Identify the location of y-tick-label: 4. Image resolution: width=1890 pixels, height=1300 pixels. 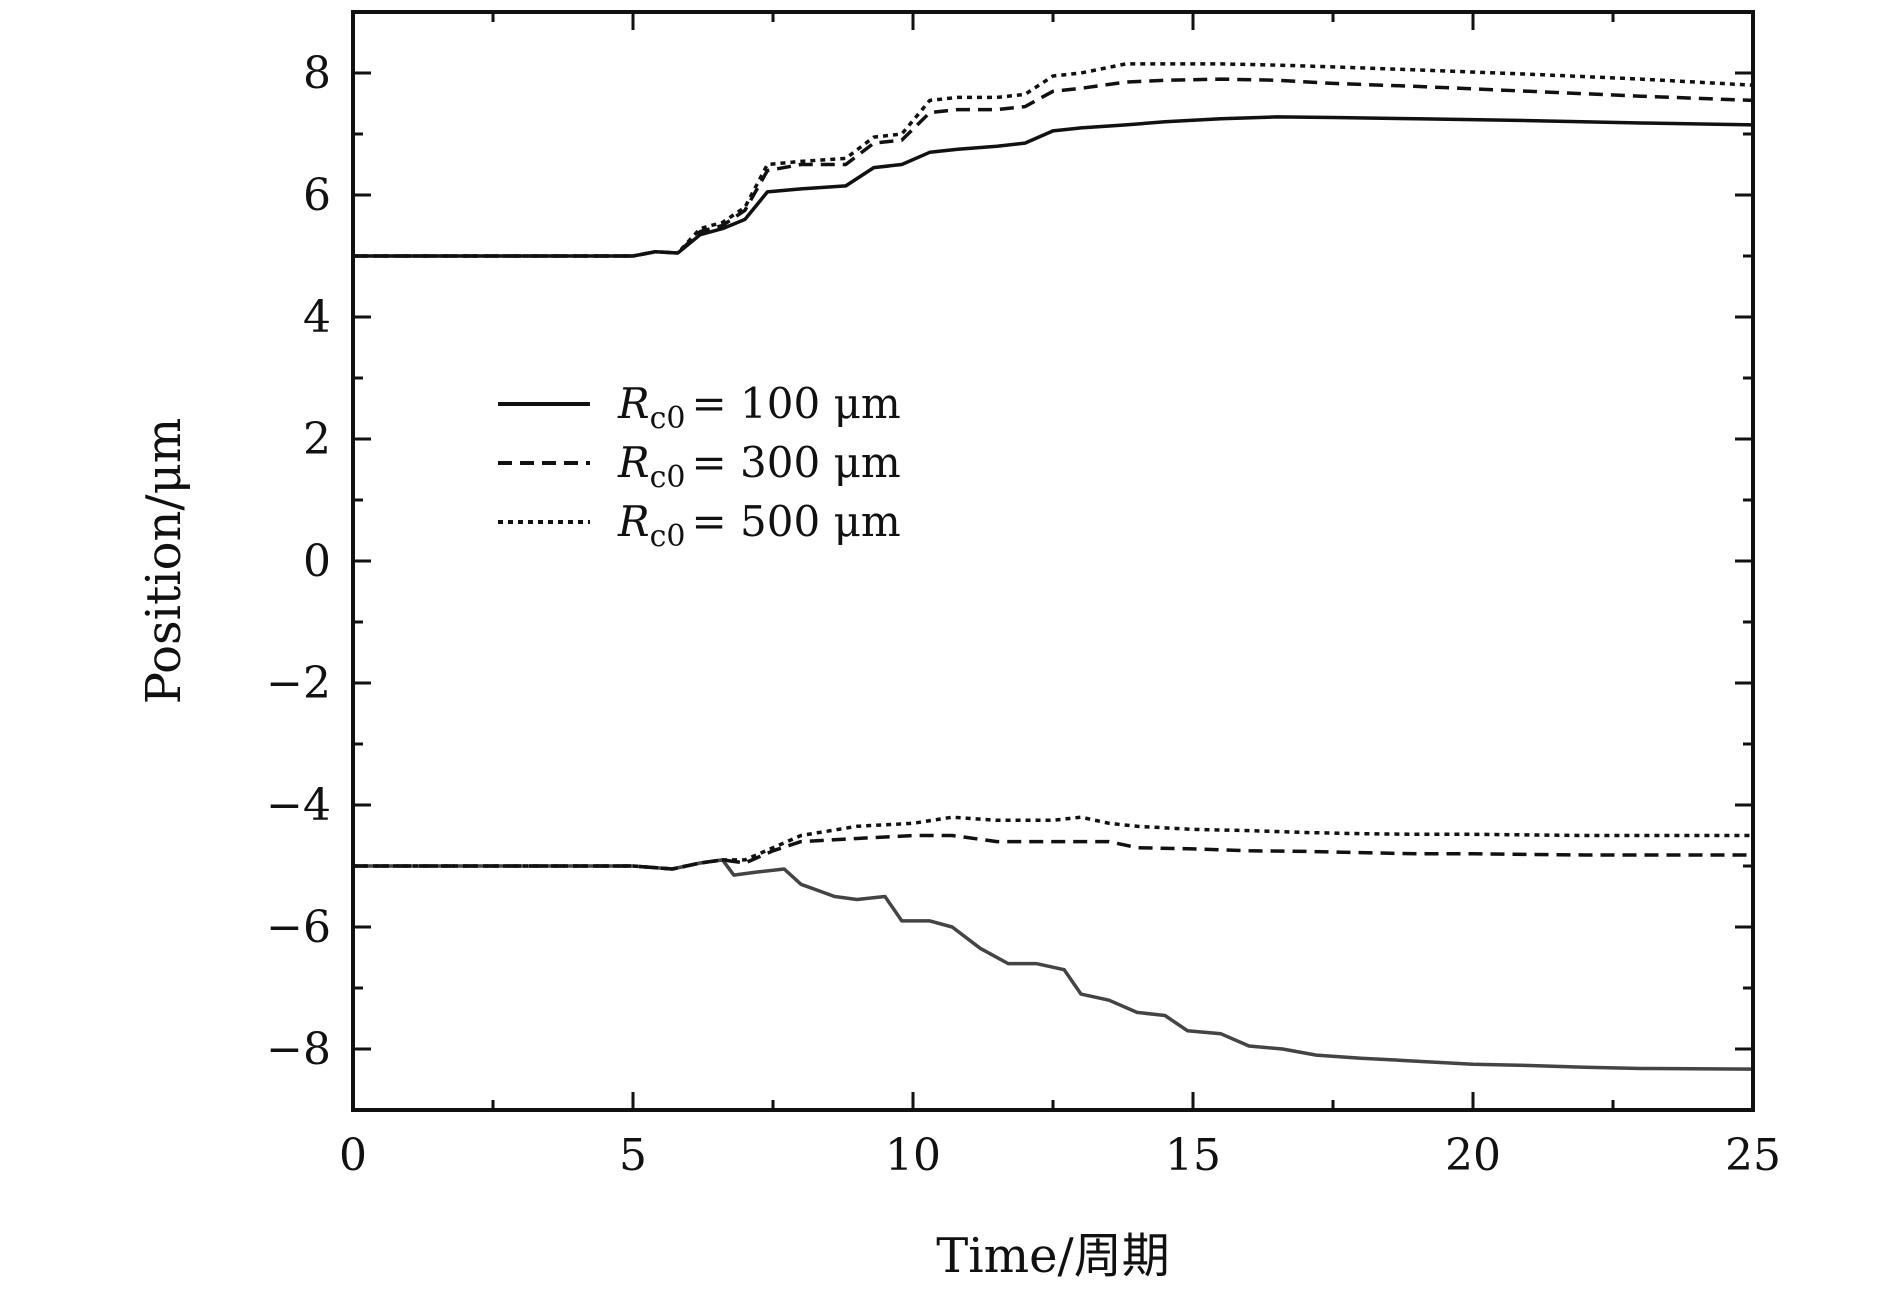
(317, 317).